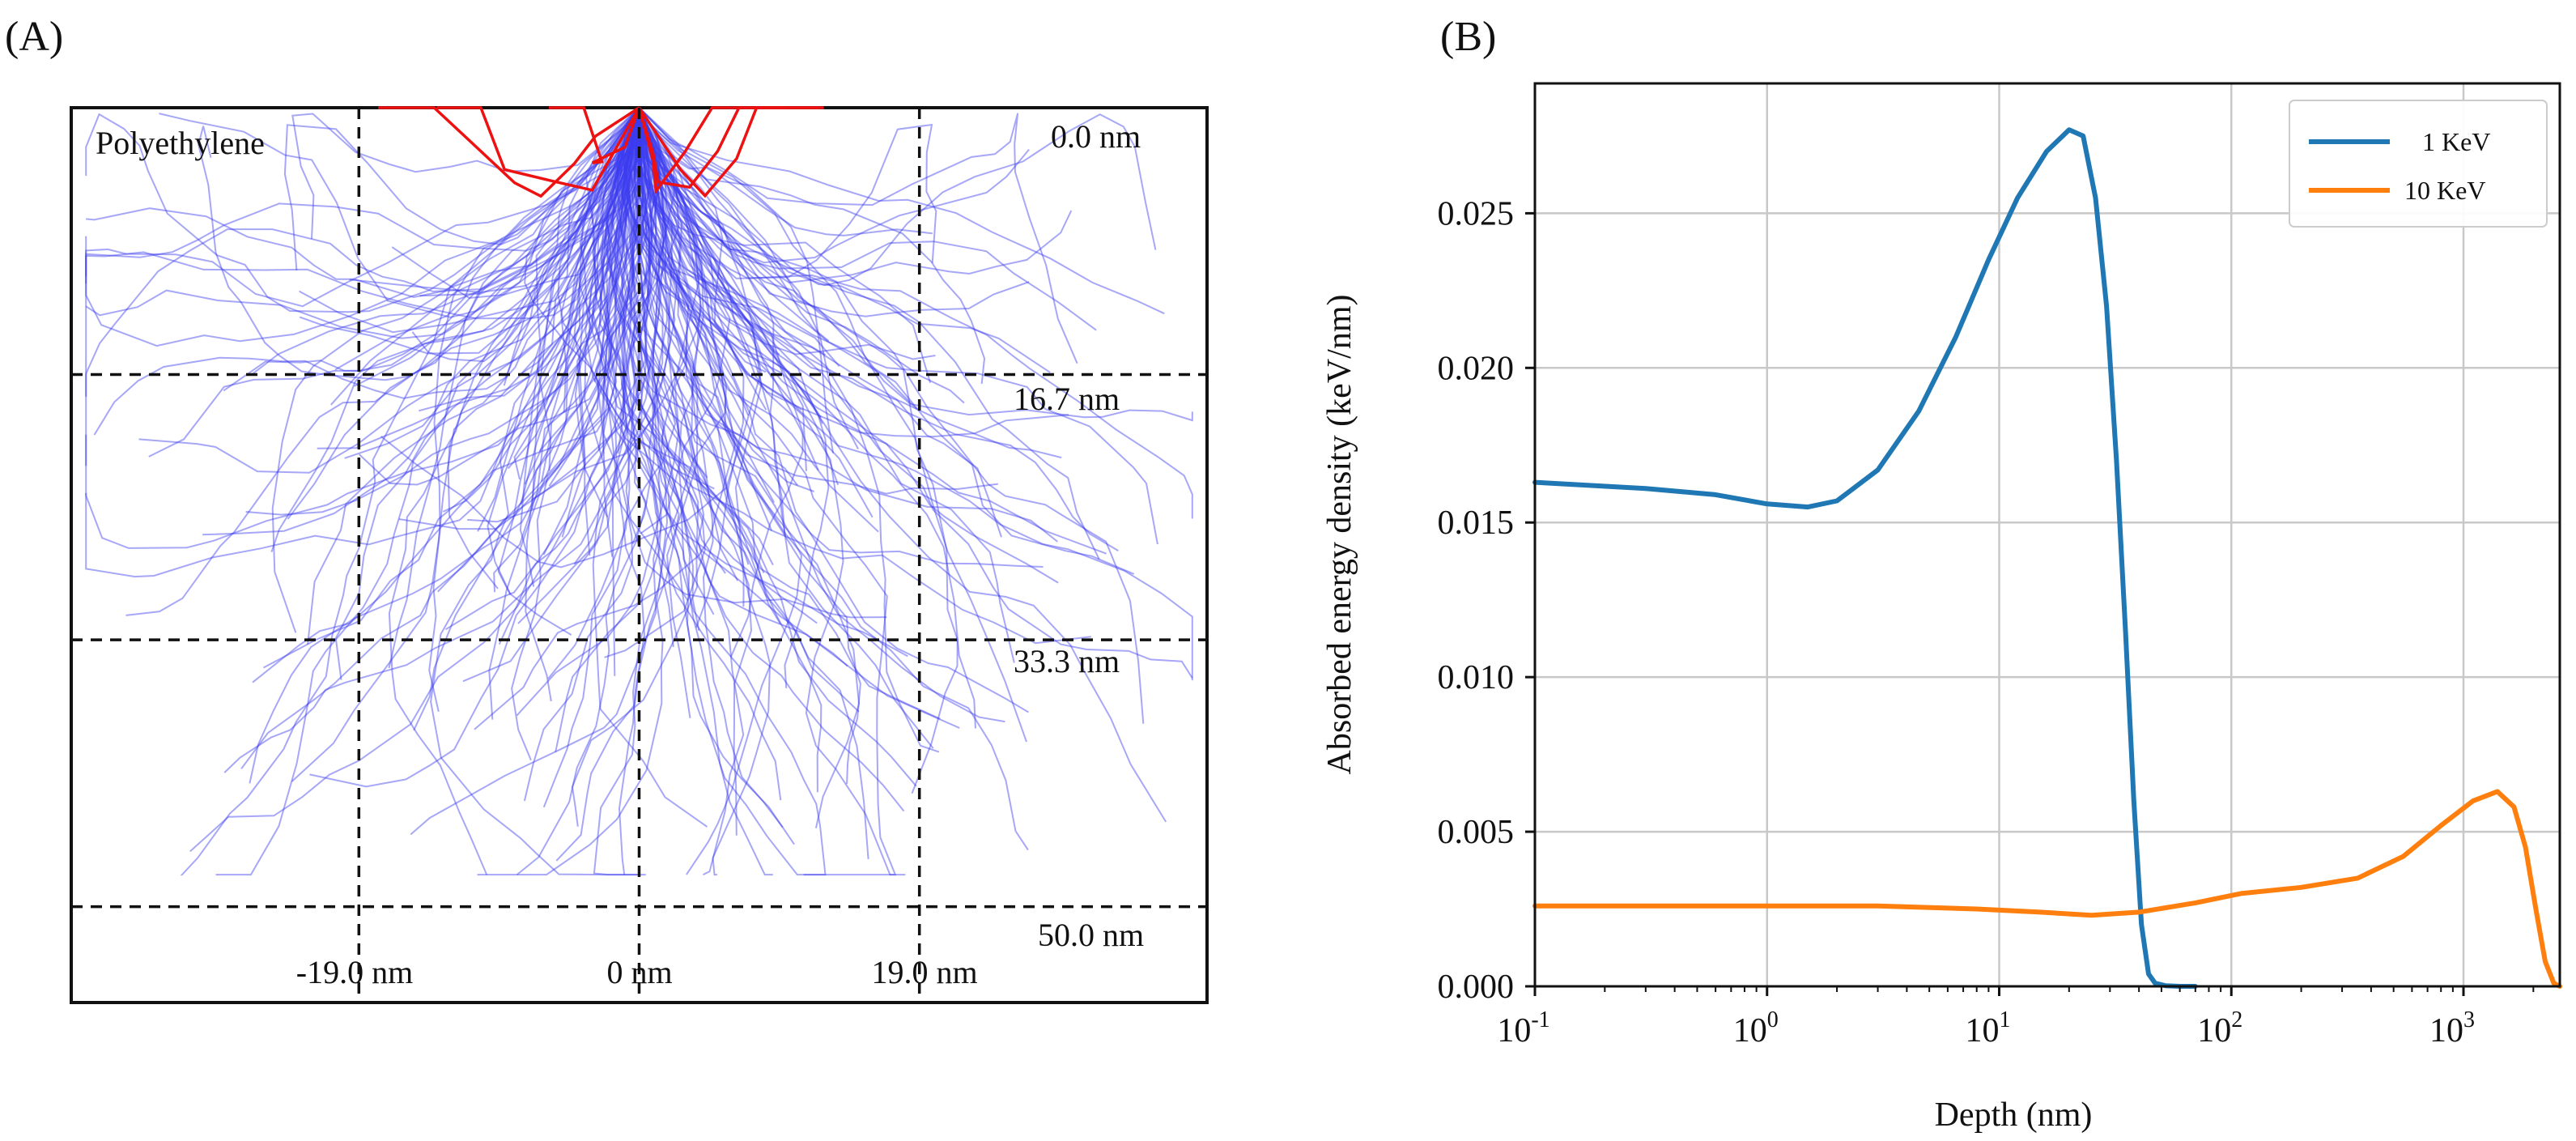 The width and height of the screenshot is (2576, 1141). Describe the element at coordinates (2418, 164) in the screenshot. I see `legend-box` at that location.